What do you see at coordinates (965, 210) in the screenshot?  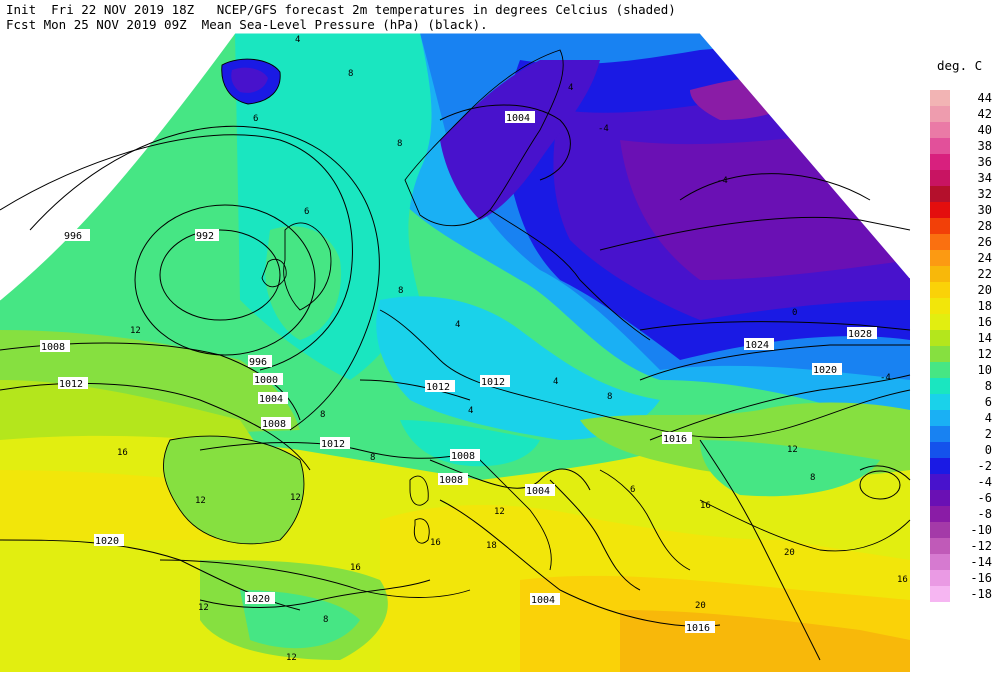 I see `legend-entry: 30` at bounding box center [965, 210].